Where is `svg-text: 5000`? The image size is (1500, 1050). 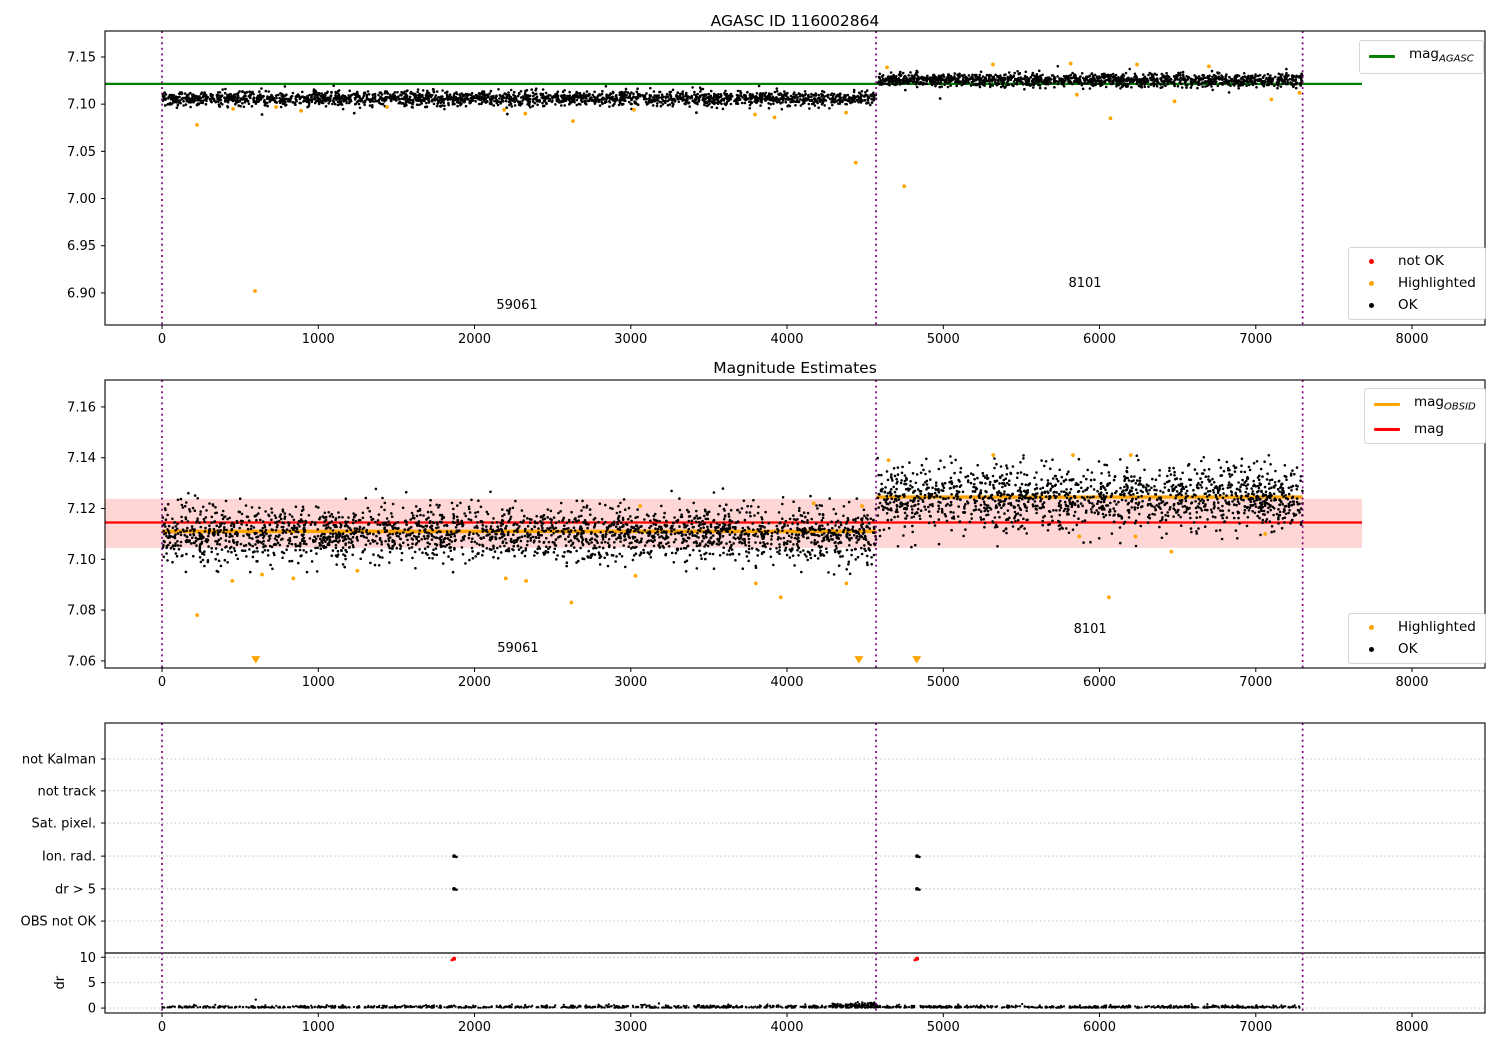 svg-text: 5000 is located at coordinates (943, 339).